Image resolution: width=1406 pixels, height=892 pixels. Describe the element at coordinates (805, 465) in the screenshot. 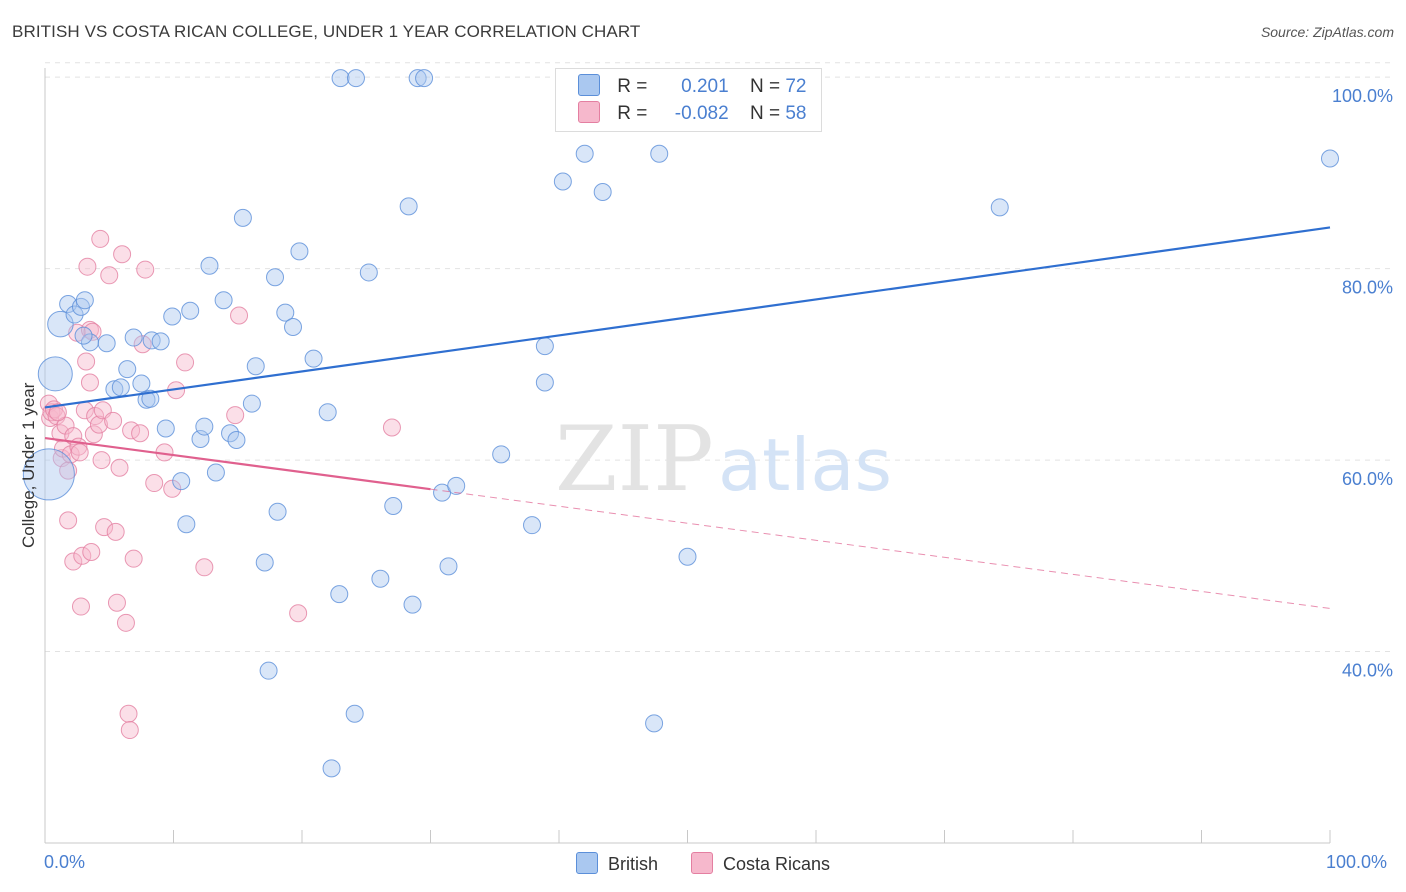

I see `watermark-atlas: atlas` at that location.